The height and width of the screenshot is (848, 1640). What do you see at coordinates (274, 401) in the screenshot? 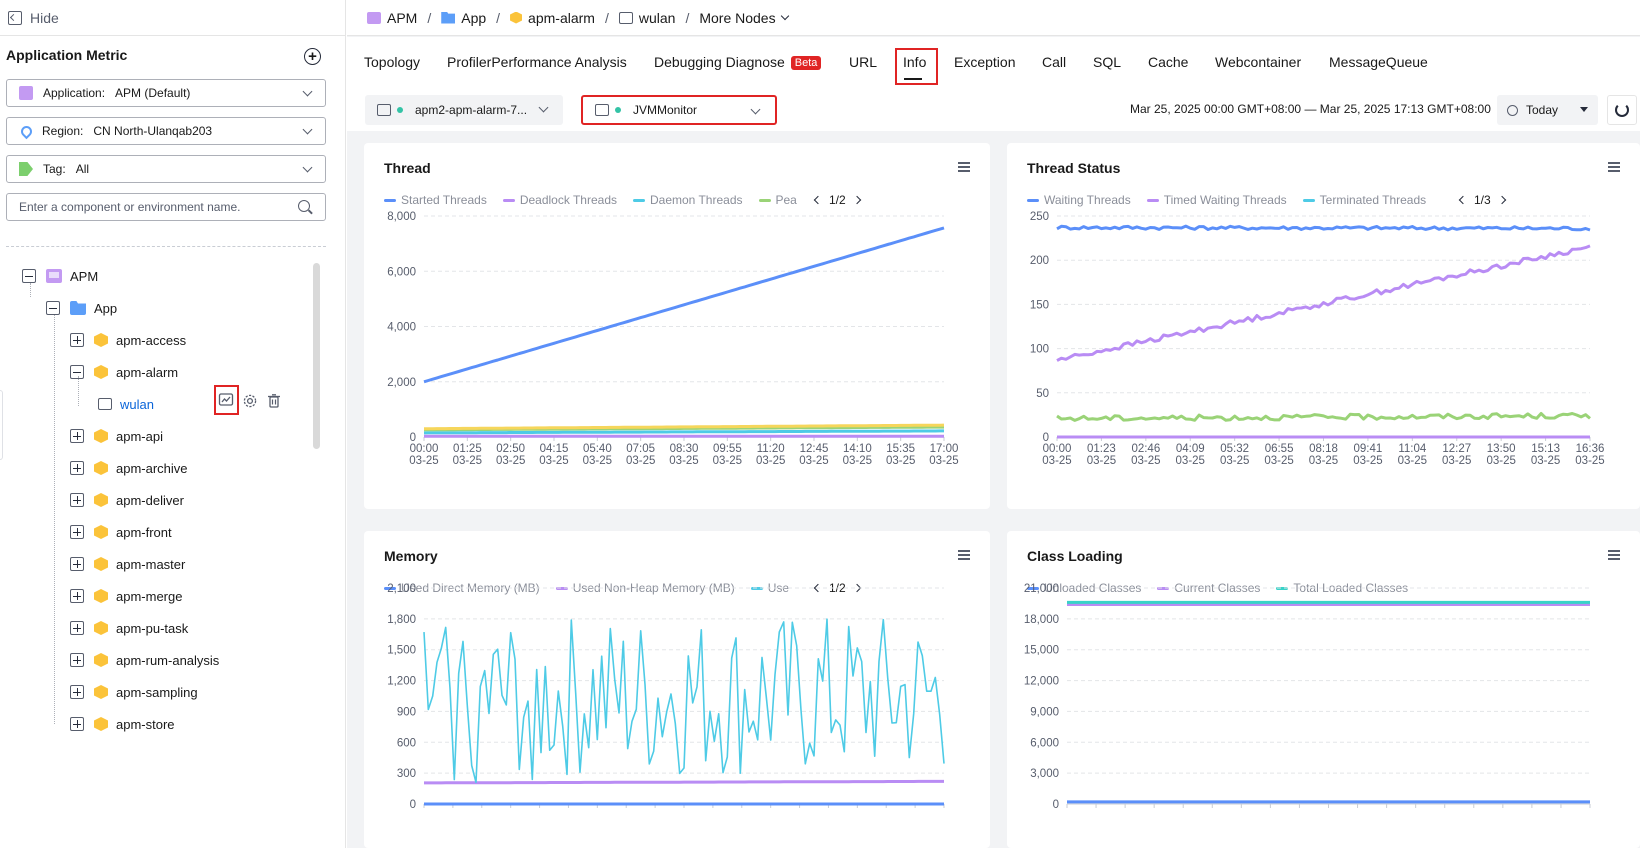
I see `delete-icon` at bounding box center [274, 401].